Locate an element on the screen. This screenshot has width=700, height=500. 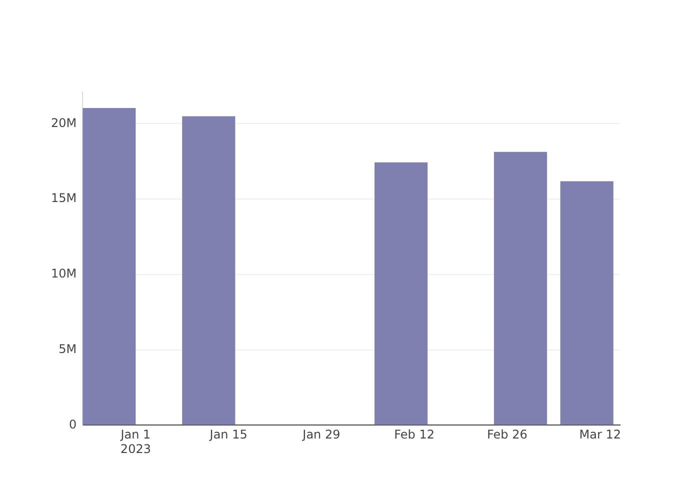
y-tick-label: 10M is located at coordinates (64, 273).